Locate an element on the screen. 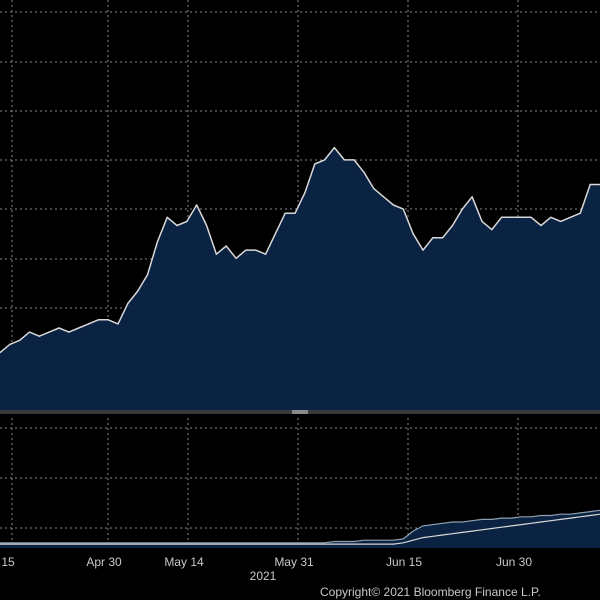  year-label: 2021 is located at coordinates (263, 576).